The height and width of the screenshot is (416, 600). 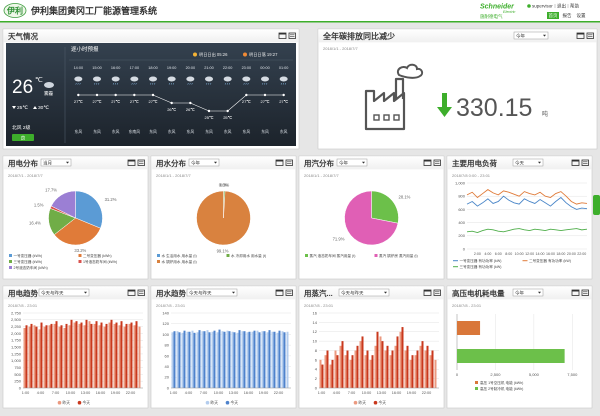 What do you see at coordinates (265, 131) in the screenshot?
I see `forecast-wind: 东风` at bounding box center [265, 131].